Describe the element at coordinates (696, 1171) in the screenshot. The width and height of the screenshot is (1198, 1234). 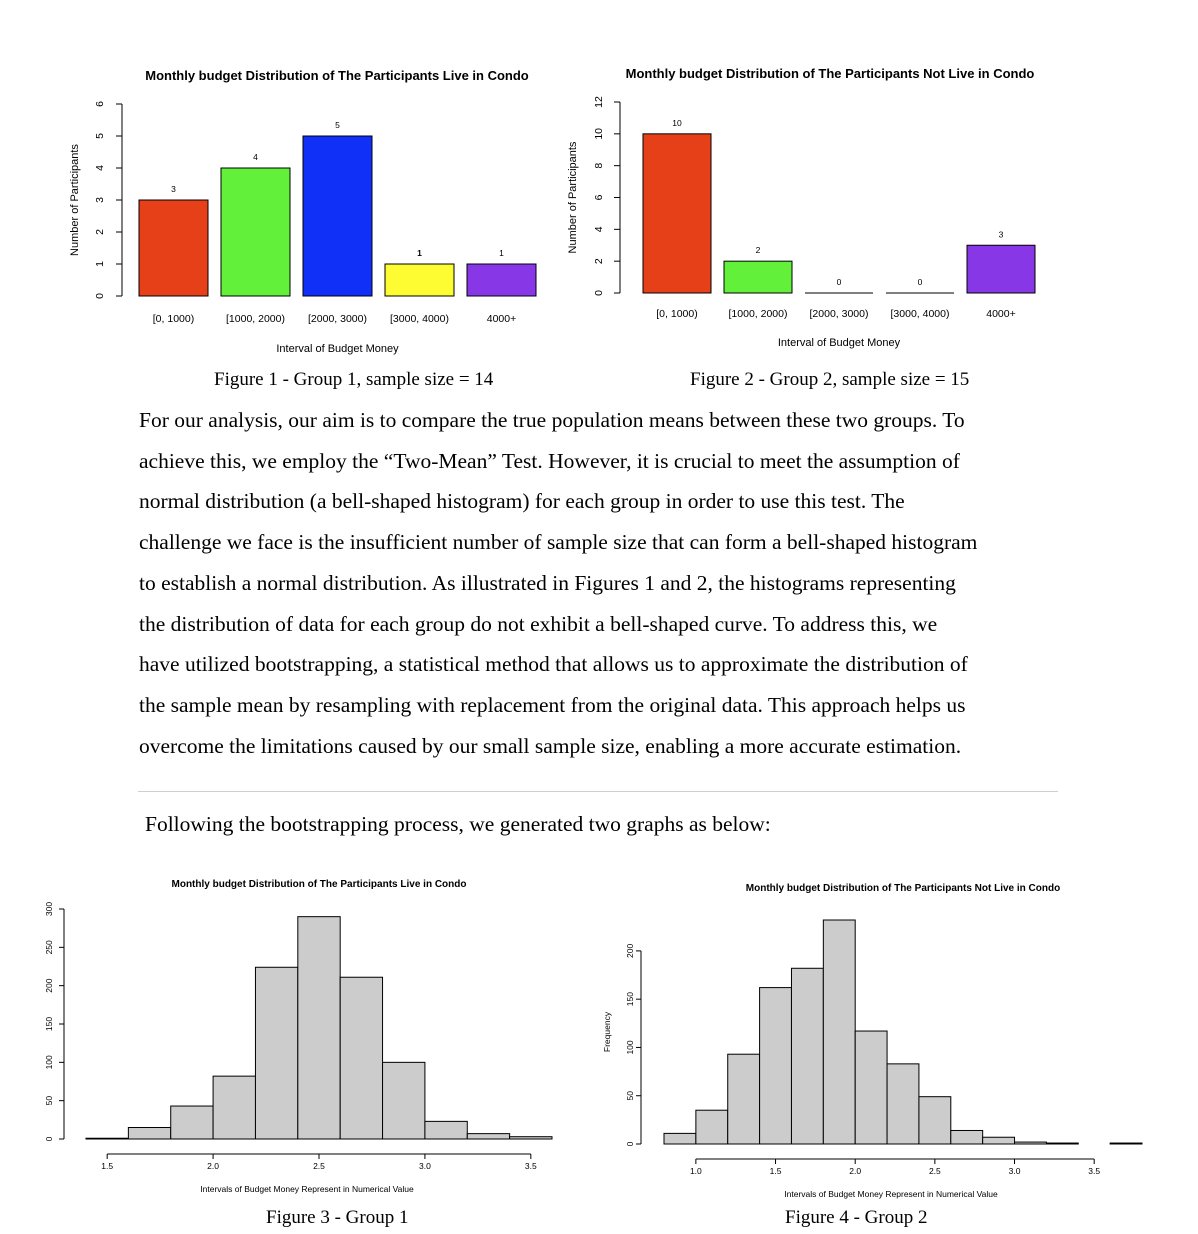
I see `x-tick-label: 1.0` at that location.